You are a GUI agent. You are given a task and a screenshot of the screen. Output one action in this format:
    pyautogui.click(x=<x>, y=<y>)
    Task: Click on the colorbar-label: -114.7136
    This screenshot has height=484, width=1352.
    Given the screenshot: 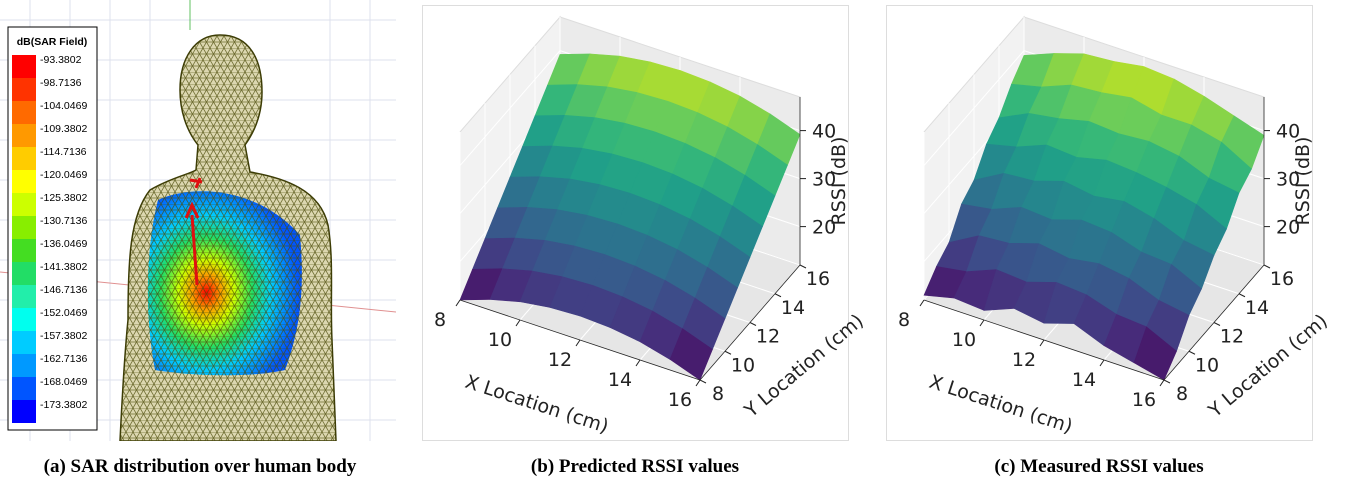 What is the action you would take?
    pyautogui.click(x=63, y=152)
    